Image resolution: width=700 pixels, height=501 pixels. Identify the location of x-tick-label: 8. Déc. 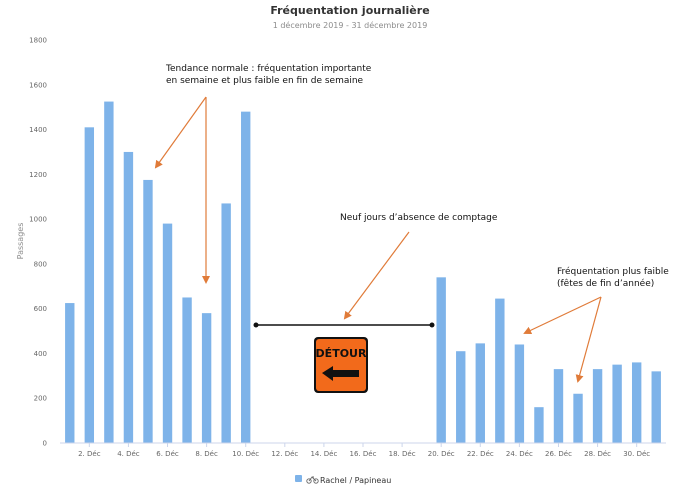
(206, 454).